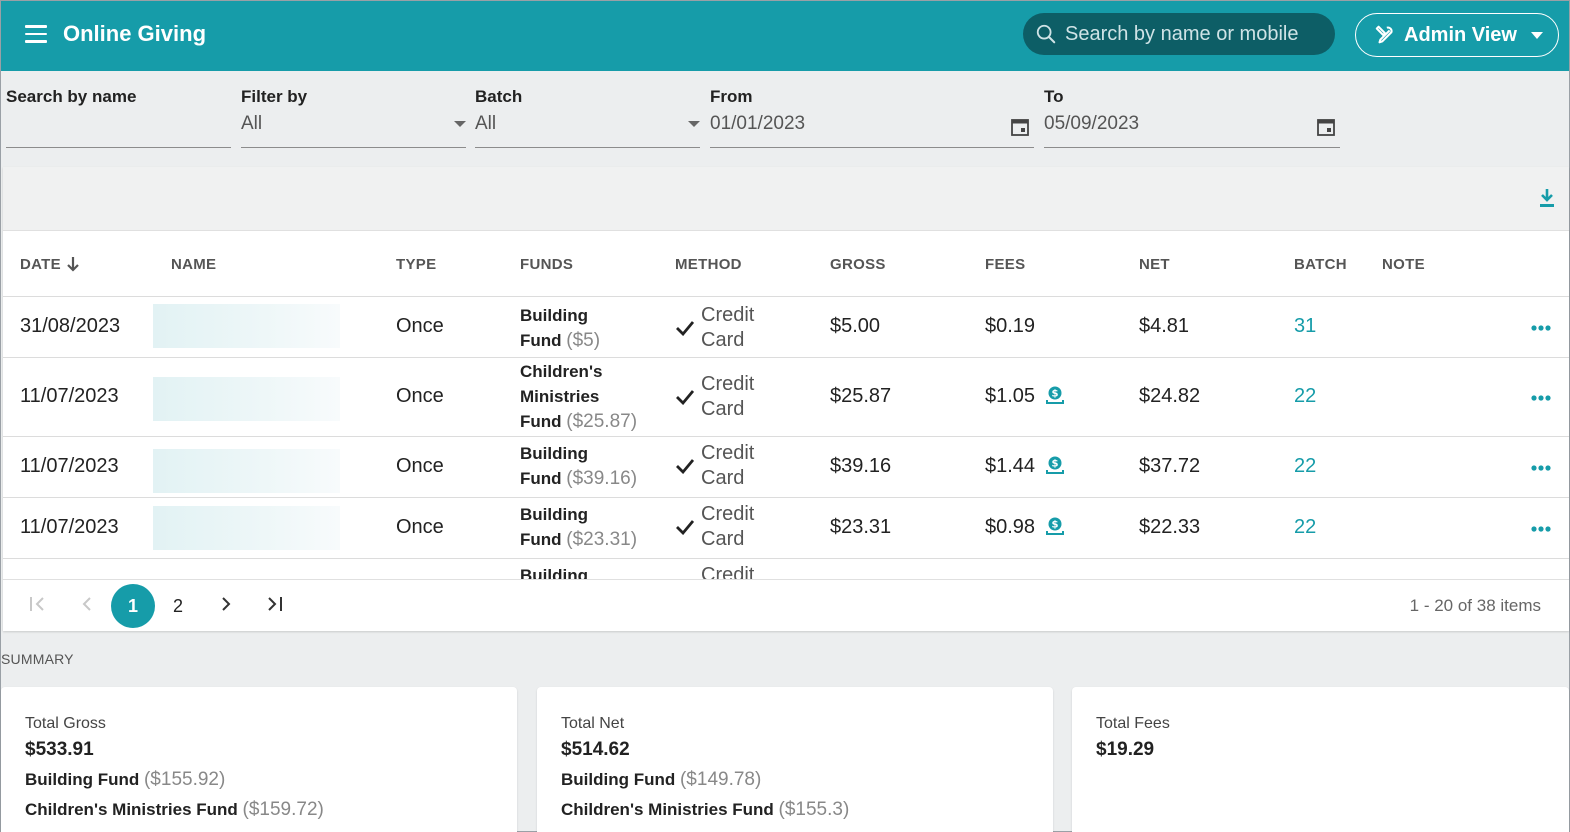  I want to click on fees-cell: $1.44 $, so click(1025, 466).